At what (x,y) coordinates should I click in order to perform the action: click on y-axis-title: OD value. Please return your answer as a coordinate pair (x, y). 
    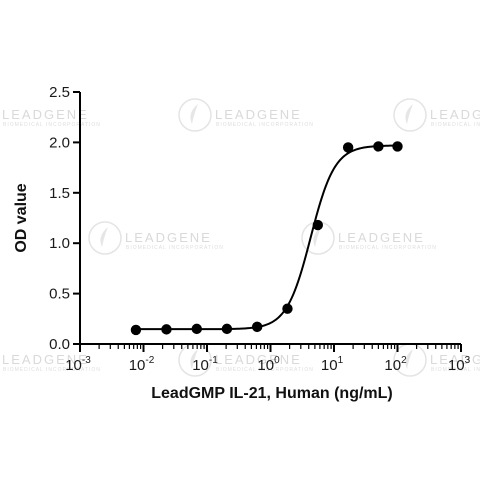
    Looking at the image, I should click on (21, 217).